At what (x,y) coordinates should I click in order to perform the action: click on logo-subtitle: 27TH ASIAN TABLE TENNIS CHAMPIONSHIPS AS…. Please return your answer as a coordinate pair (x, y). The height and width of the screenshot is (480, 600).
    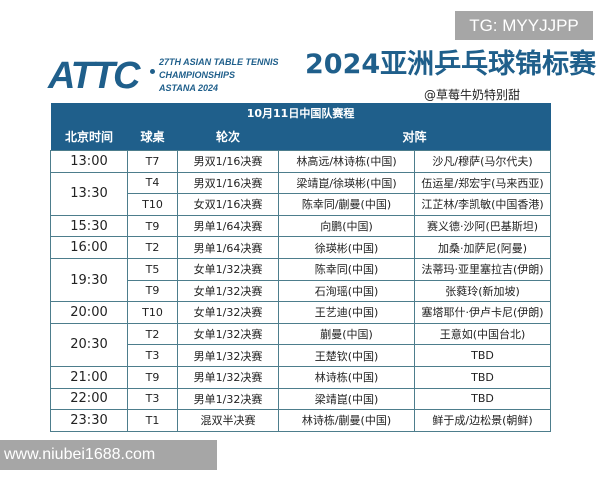
    Looking at the image, I should click on (219, 75).